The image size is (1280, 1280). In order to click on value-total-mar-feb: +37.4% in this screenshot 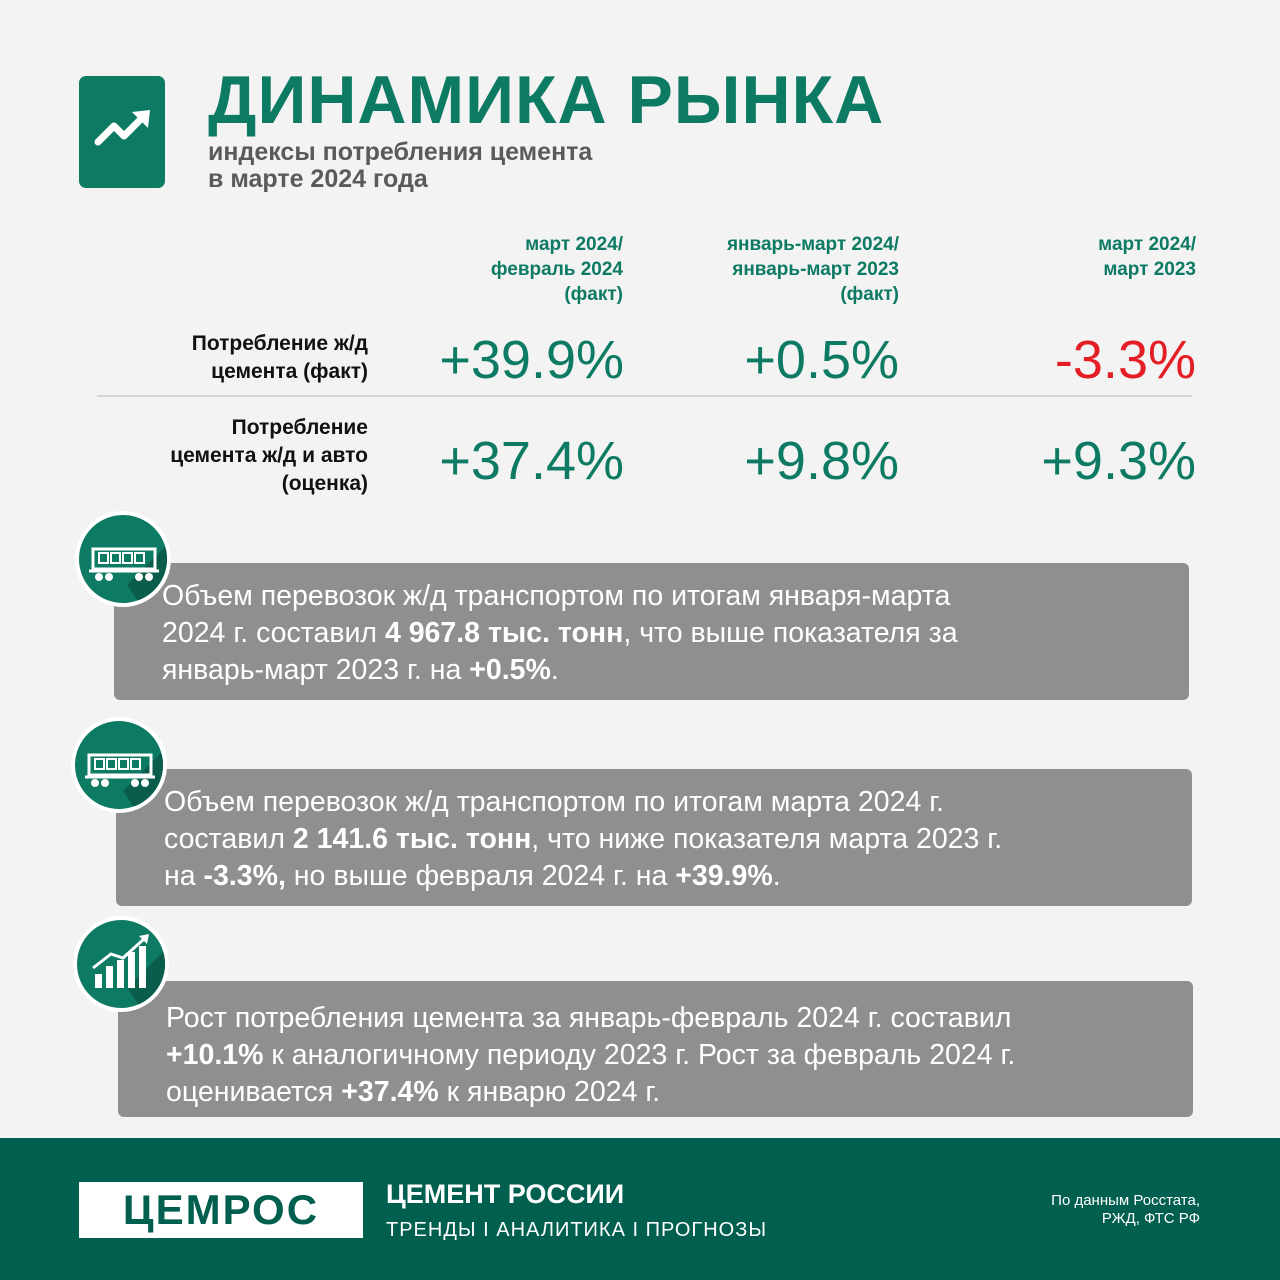, I will do `click(531, 461)`.